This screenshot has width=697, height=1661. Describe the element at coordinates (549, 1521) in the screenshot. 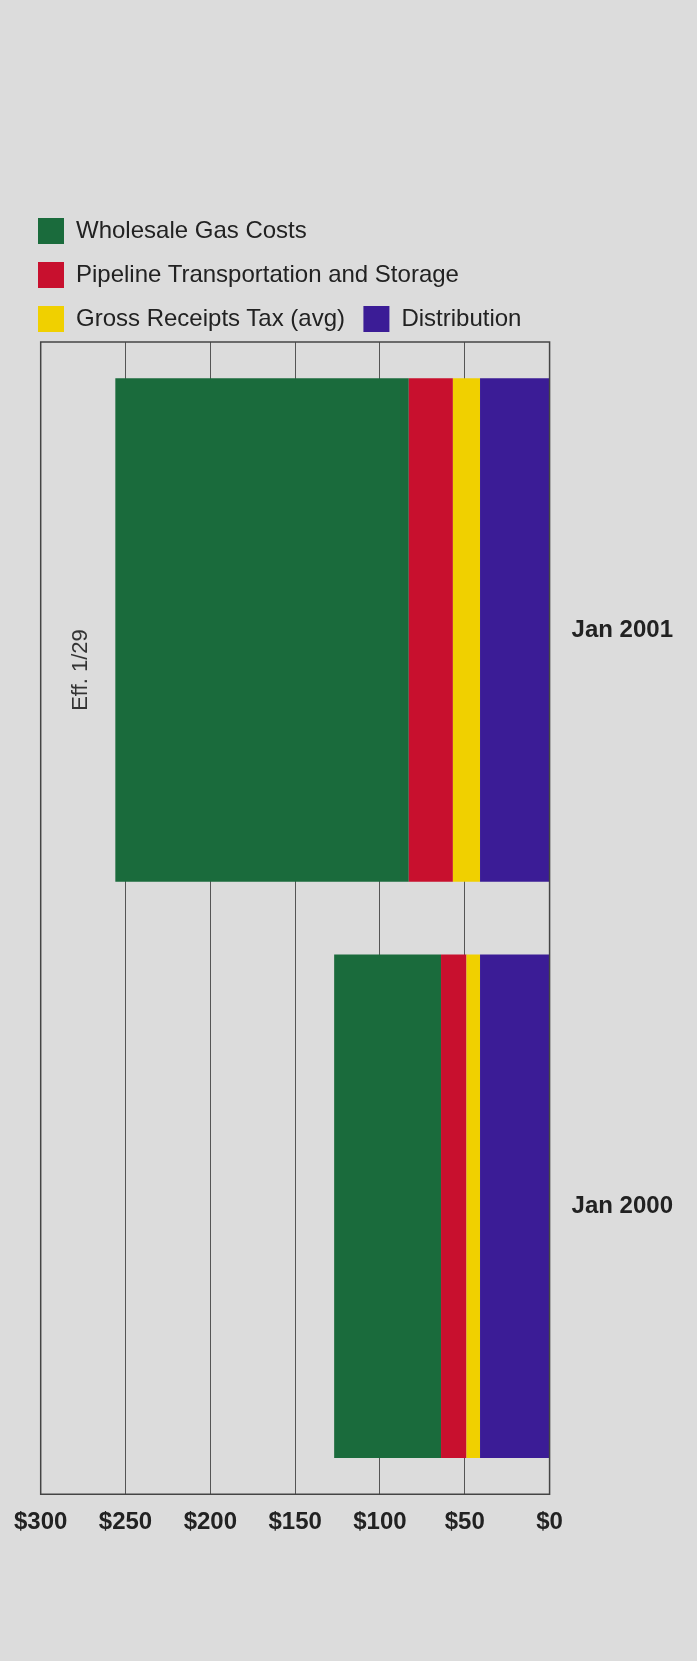

I see `x-tick-label: $0` at that location.